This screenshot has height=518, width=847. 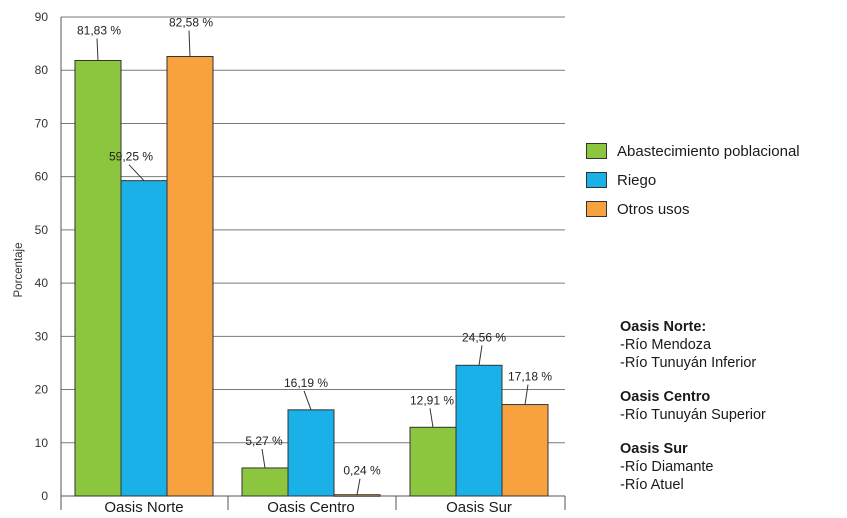 I want to click on y-tick-label: 10, so click(x=42, y=443).